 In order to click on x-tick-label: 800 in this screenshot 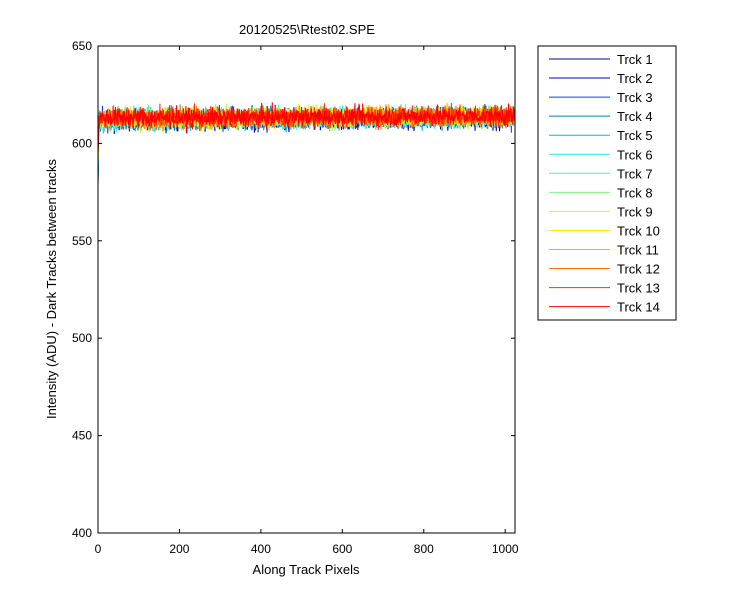, I will do `click(424, 549)`.